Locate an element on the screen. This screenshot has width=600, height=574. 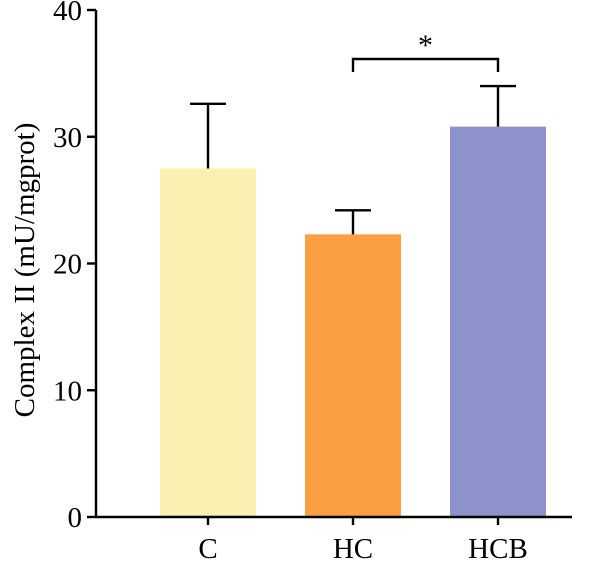
x-ticks-group: C HC HCB is located at coordinates (363, 541).